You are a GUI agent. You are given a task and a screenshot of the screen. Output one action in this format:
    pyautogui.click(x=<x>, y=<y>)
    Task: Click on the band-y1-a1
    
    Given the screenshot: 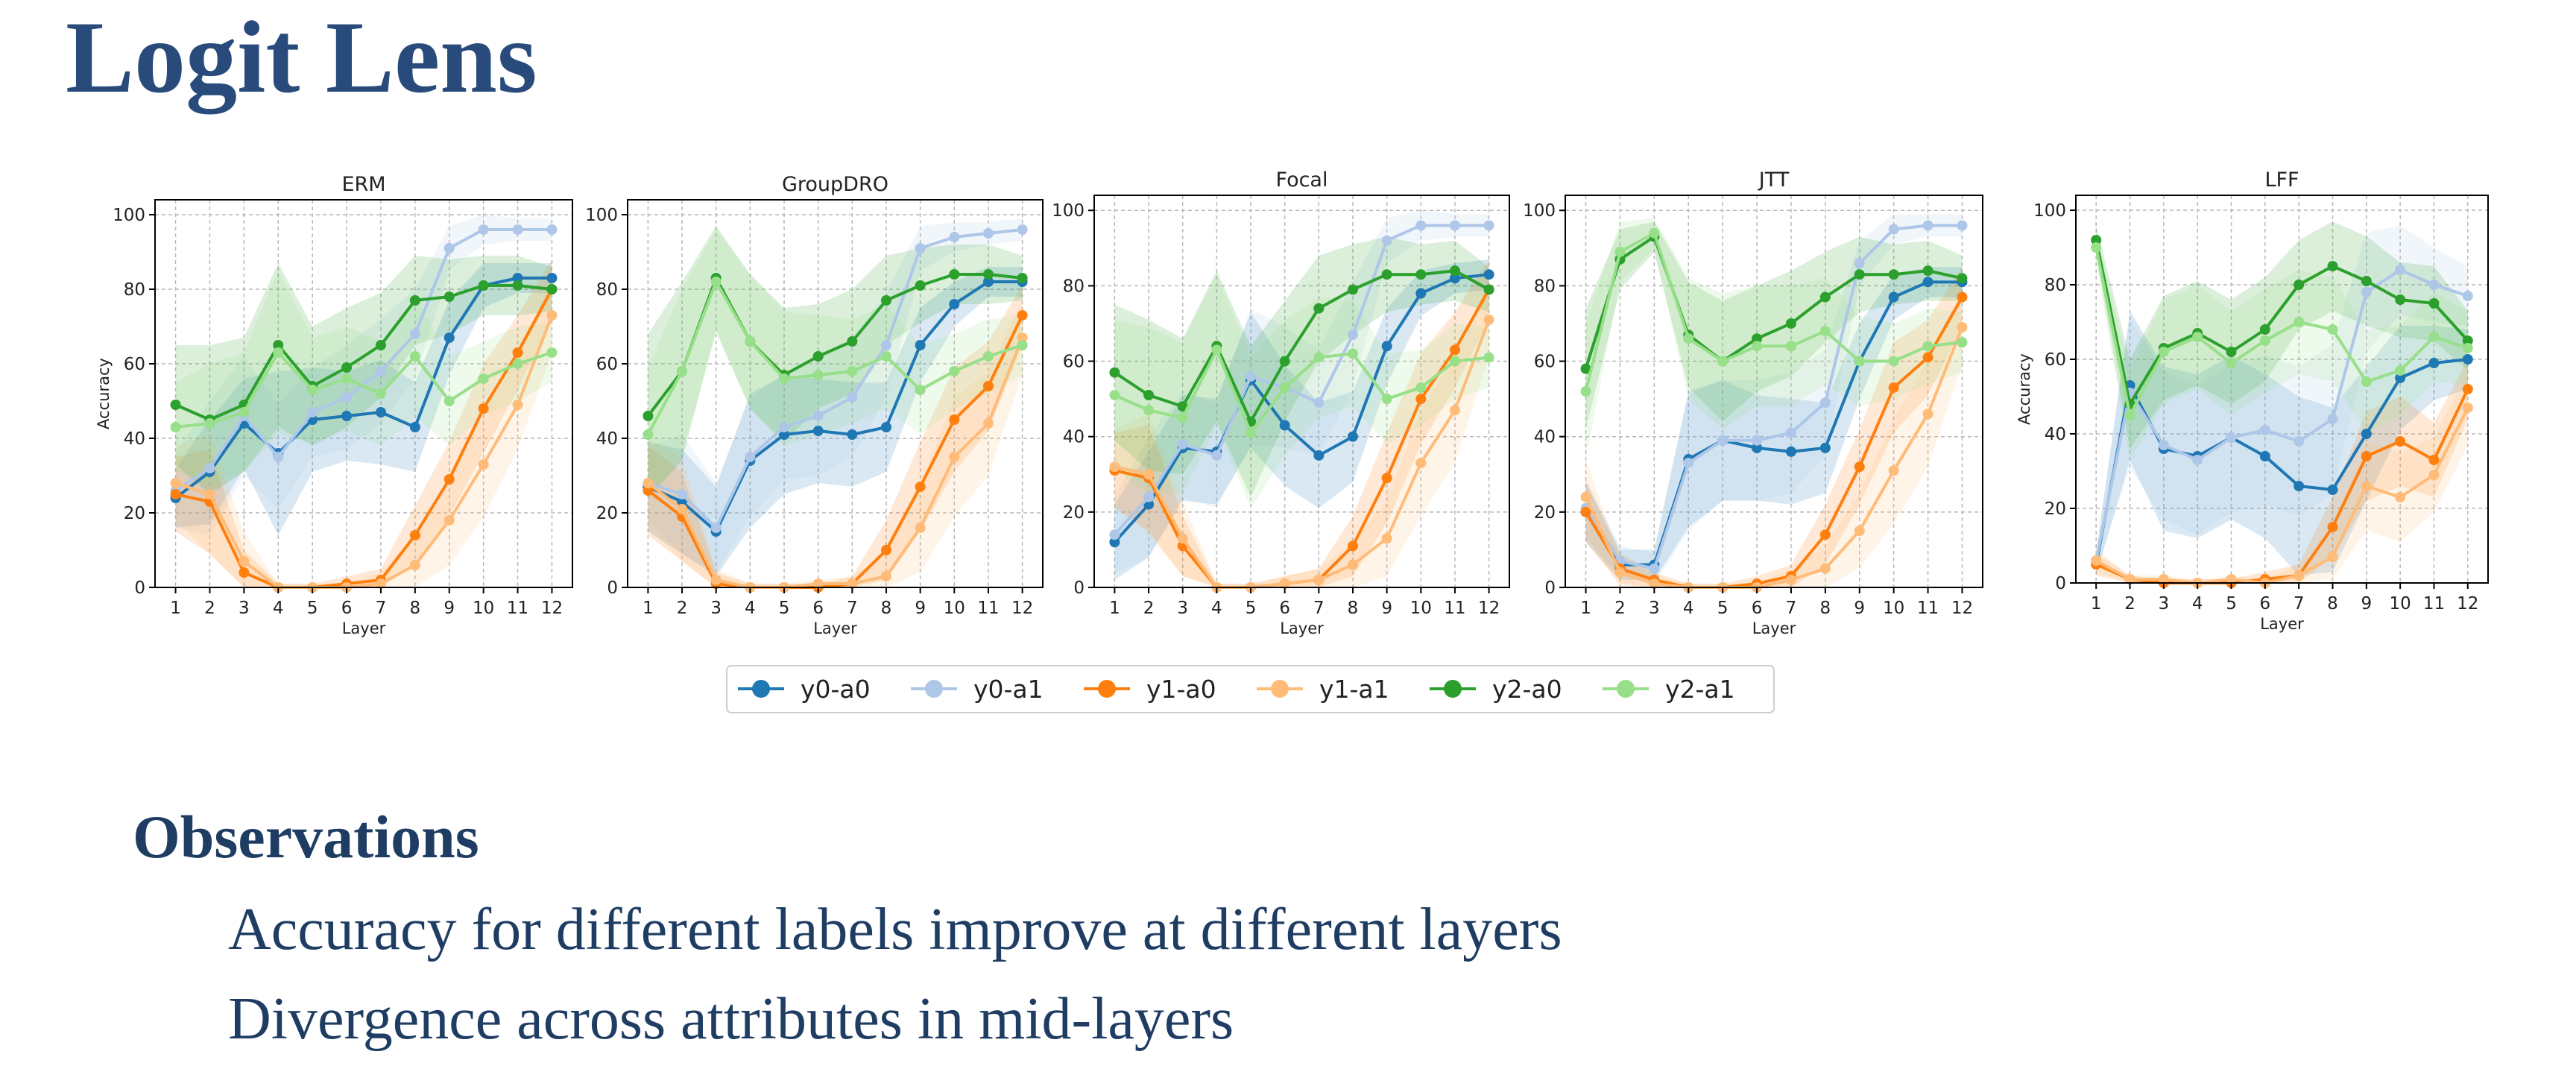 What is the action you would take?
    pyautogui.click(x=835, y=444)
    